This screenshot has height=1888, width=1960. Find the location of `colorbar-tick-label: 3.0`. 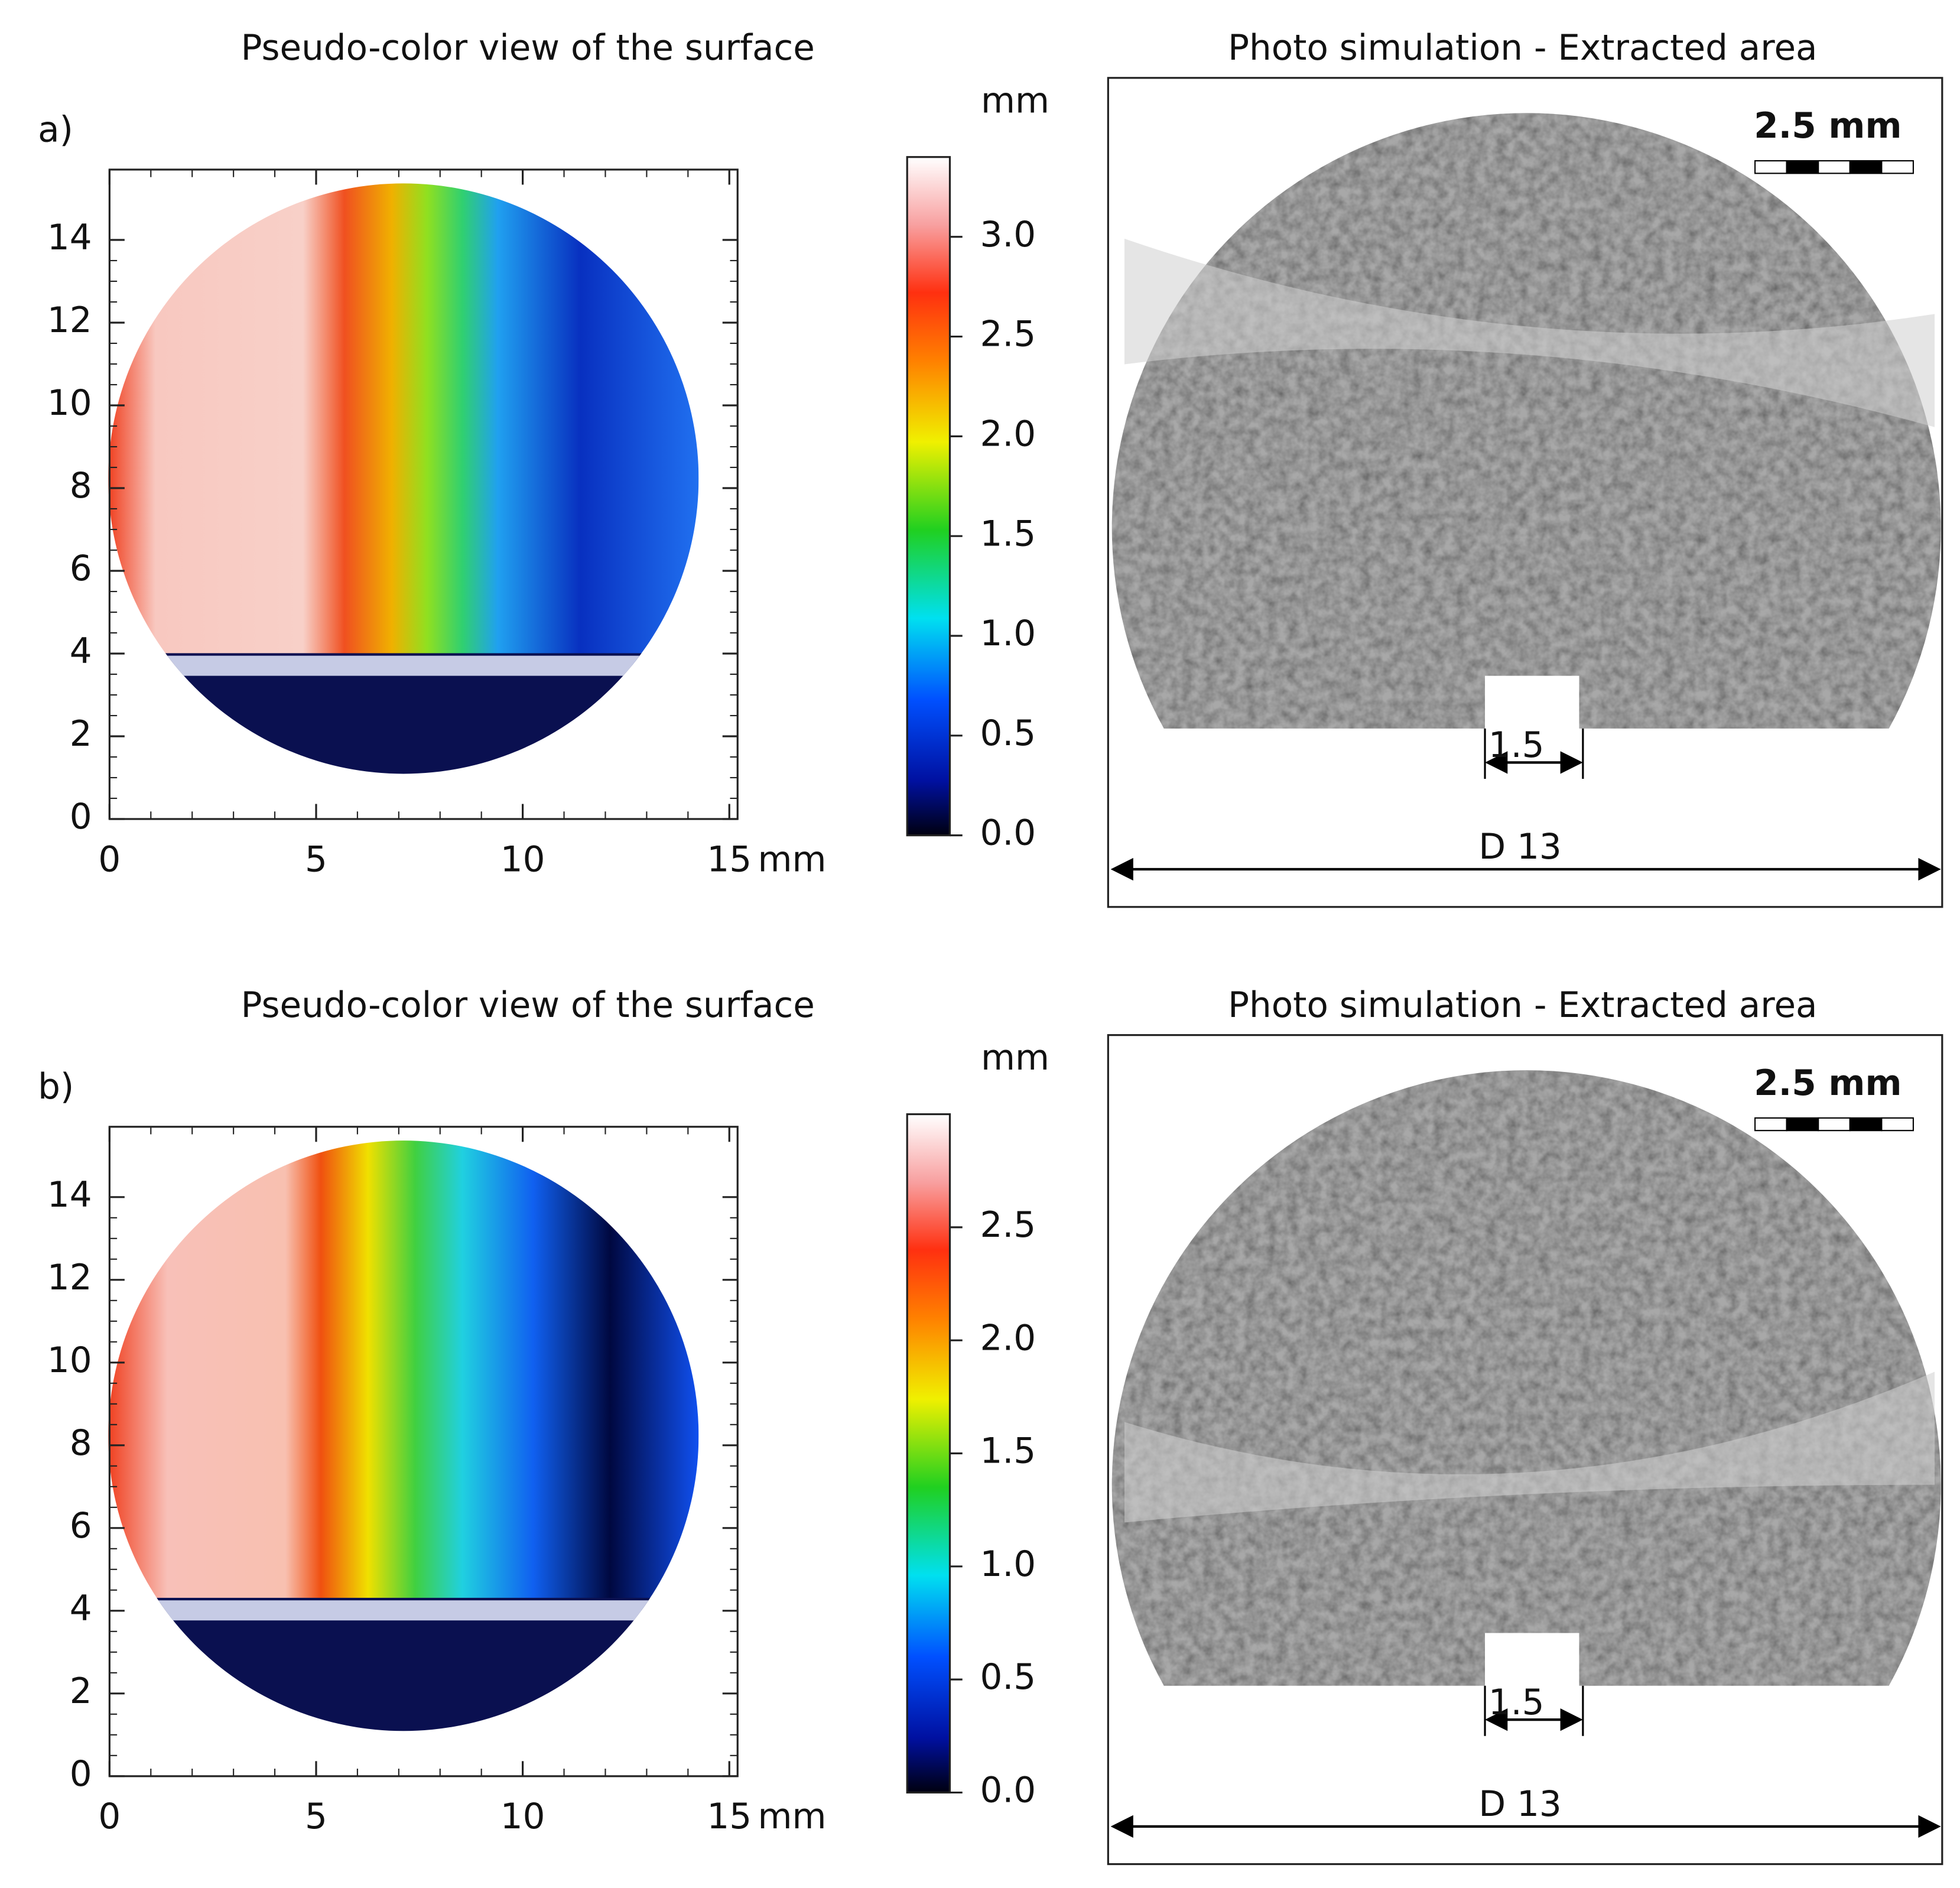

colorbar-tick-label: 3.0 is located at coordinates (1008, 235).